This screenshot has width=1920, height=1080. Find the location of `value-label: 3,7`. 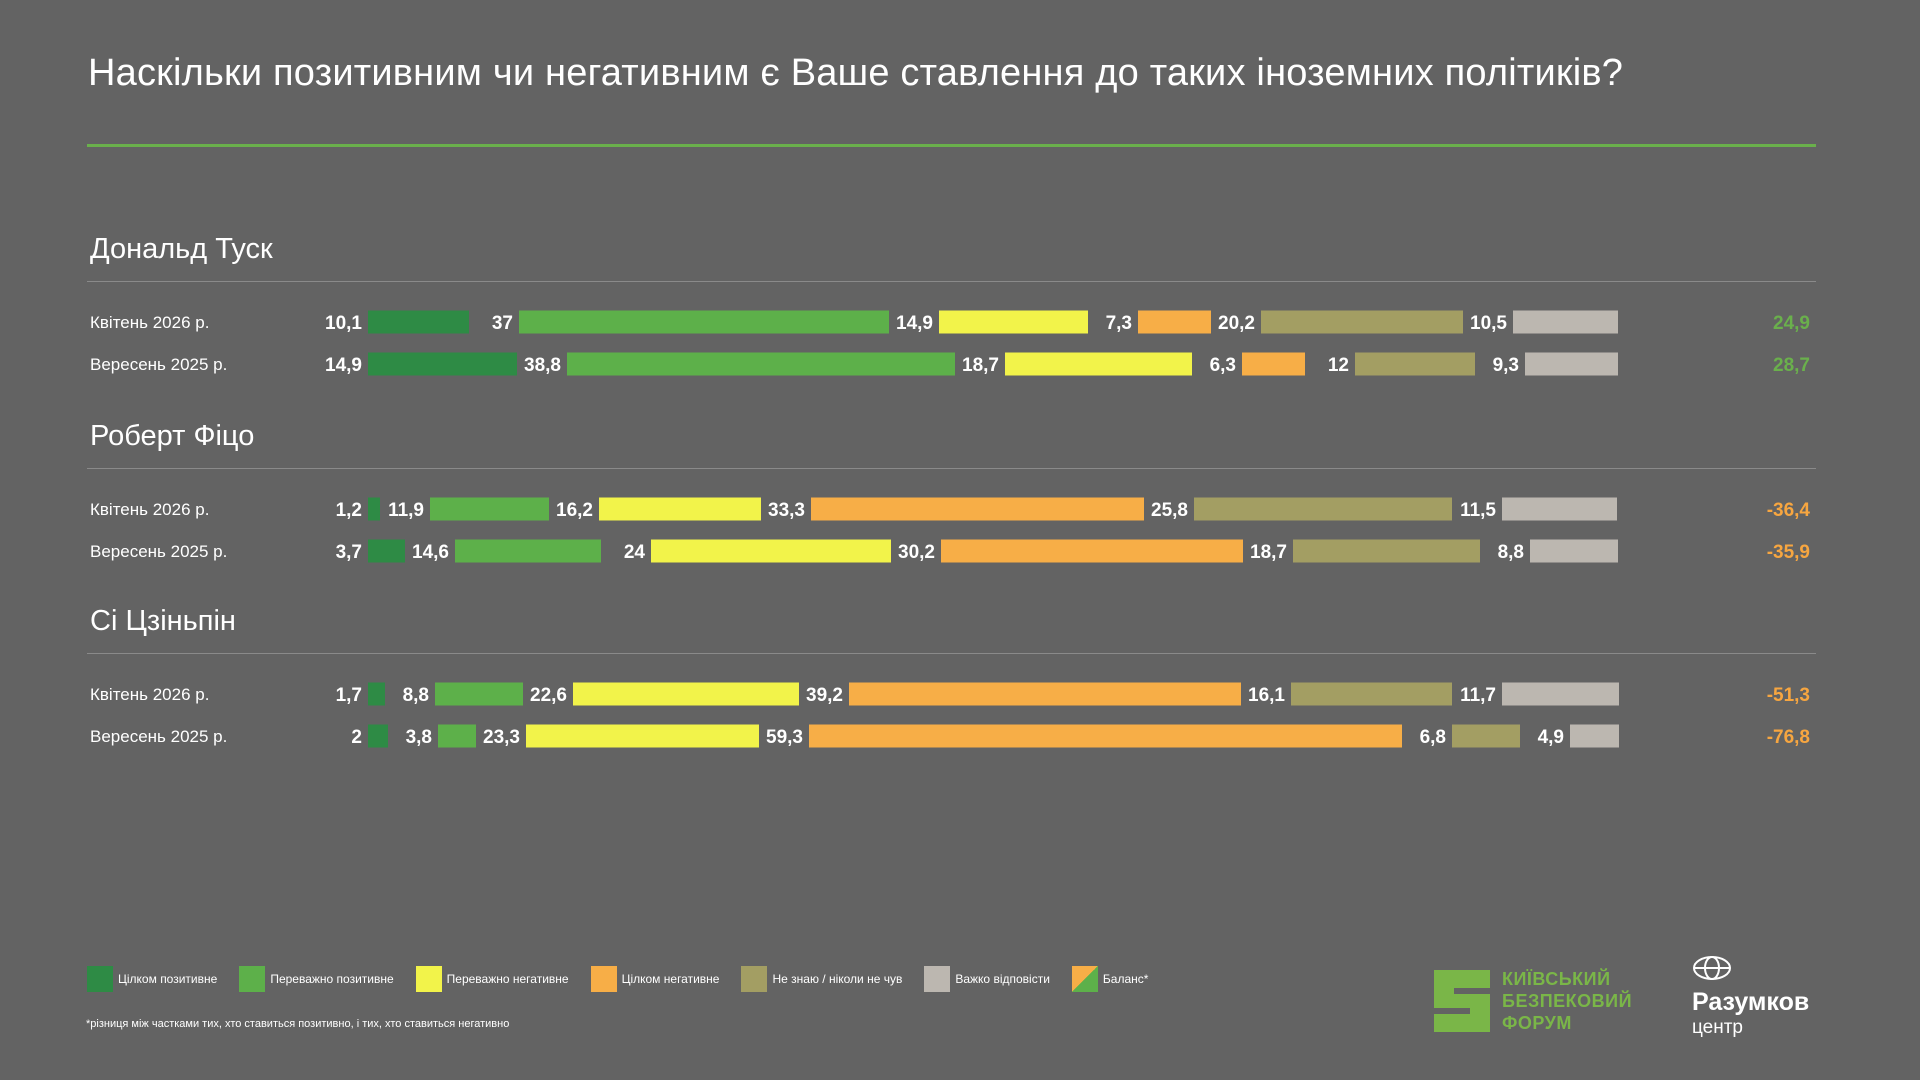

value-label: 3,7 is located at coordinates (349, 552).